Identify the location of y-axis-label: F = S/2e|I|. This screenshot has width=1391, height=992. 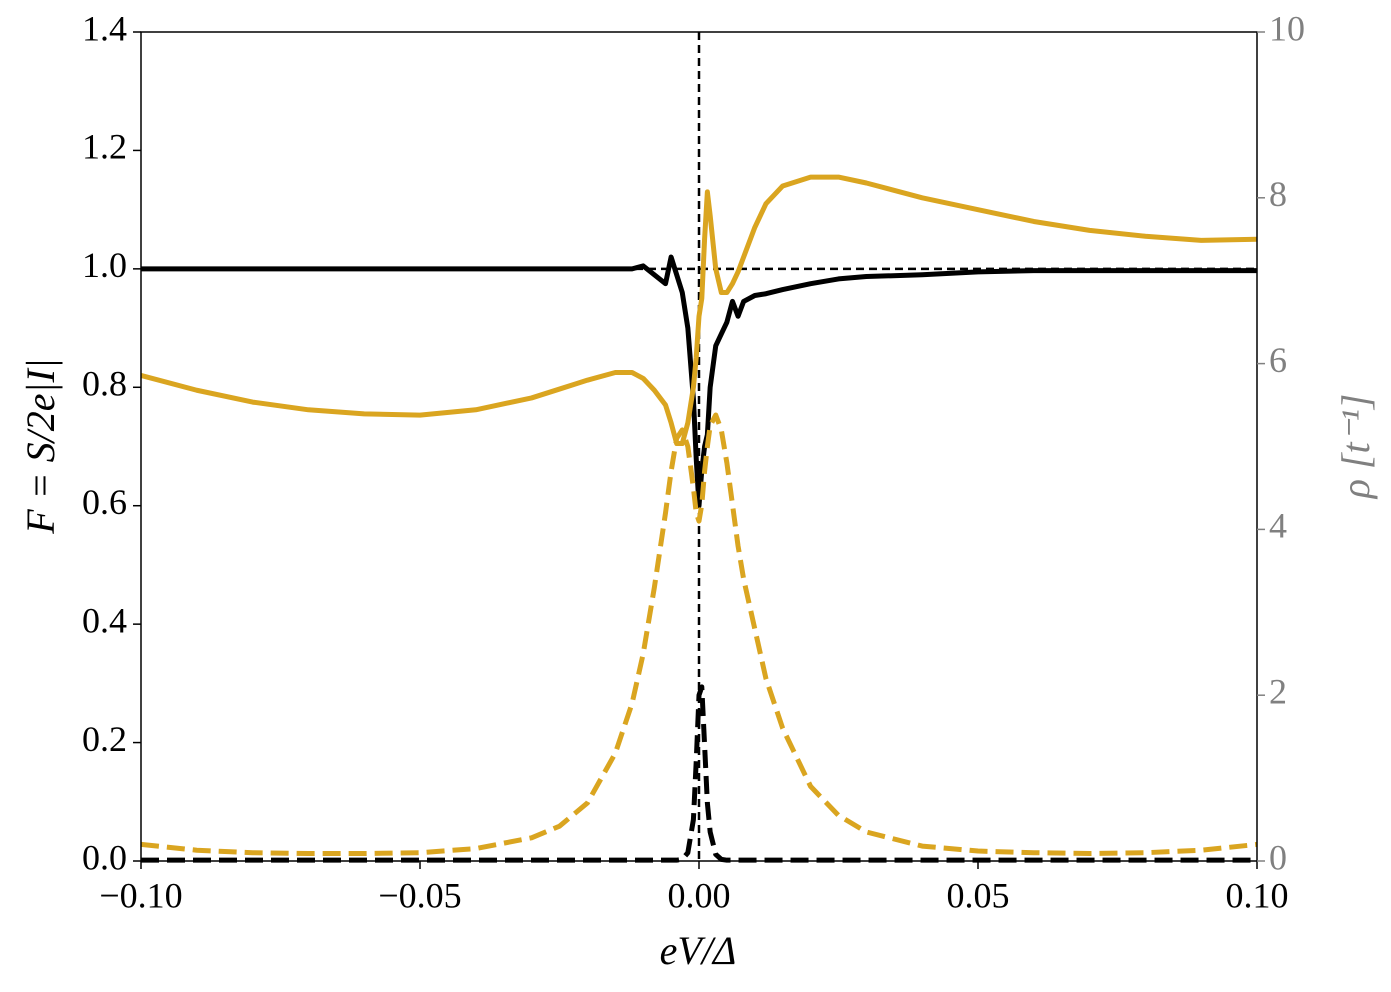
(40, 446).